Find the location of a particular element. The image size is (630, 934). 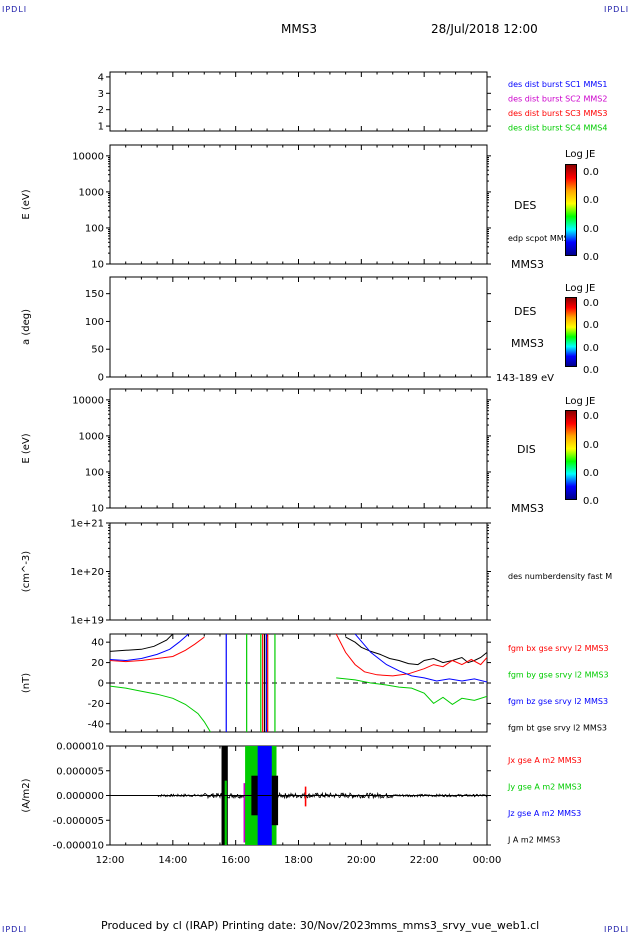

legend-entry: des dist burst SC2 MMS2 is located at coordinates (557, 99).